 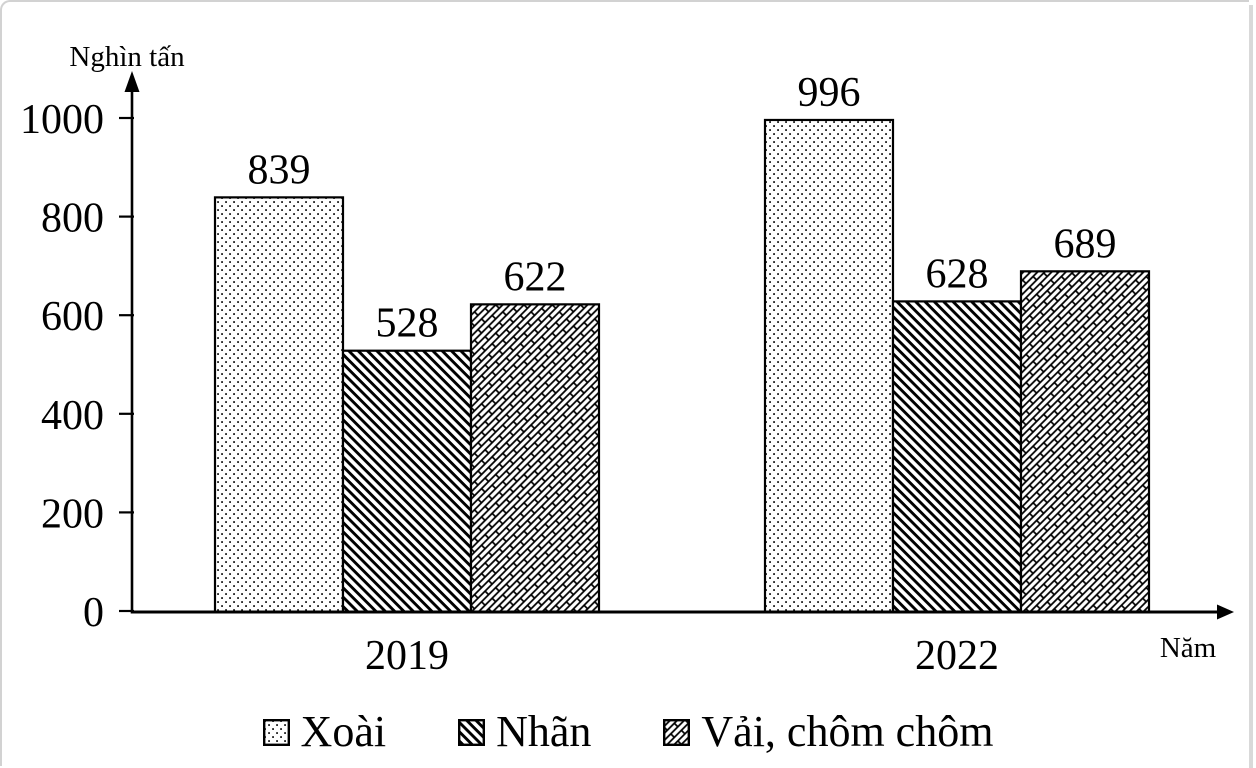 What do you see at coordinates (957, 656) in the screenshot?
I see `x-category-label: 2022` at bounding box center [957, 656].